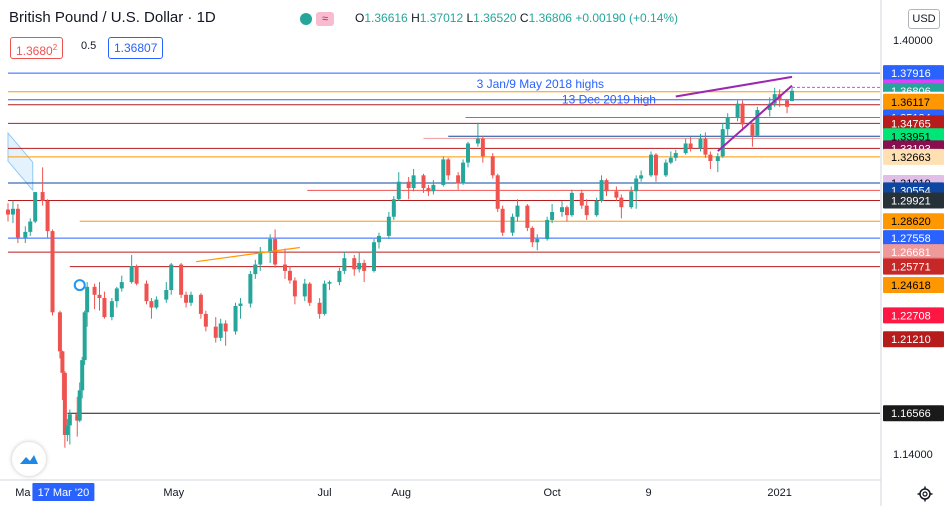 This screenshot has height=511, width=946. I want to click on low-label: L, so click(470, 18).